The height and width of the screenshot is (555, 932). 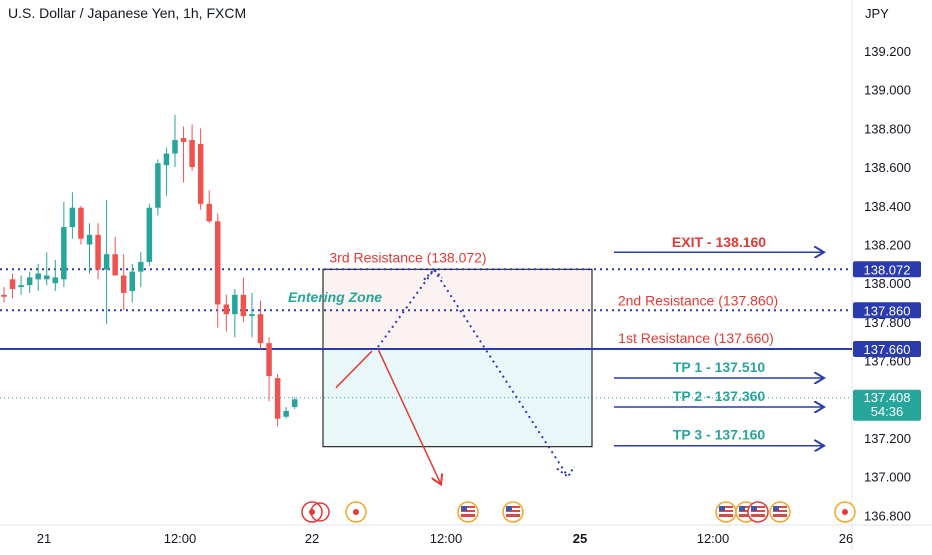 What do you see at coordinates (719, 396) in the screenshot?
I see `tp2-label: TP 2 - 137.360` at bounding box center [719, 396].